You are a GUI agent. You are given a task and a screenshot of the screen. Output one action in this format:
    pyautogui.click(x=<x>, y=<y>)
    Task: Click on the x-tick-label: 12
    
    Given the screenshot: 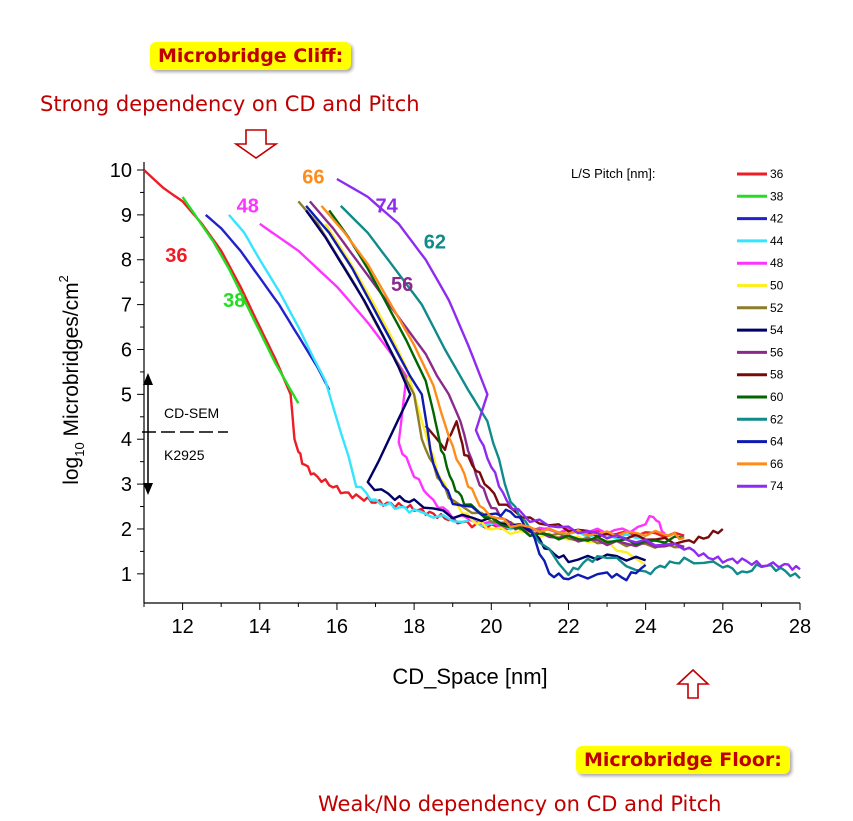 What is the action you would take?
    pyautogui.click(x=182, y=627)
    